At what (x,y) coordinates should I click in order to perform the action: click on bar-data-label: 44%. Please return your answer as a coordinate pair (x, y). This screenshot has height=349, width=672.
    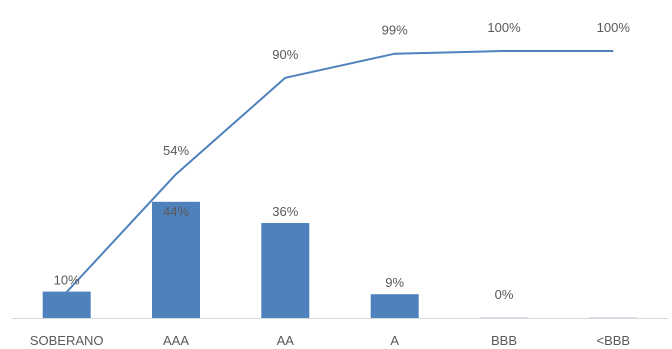
    Looking at the image, I should click on (176, 211).